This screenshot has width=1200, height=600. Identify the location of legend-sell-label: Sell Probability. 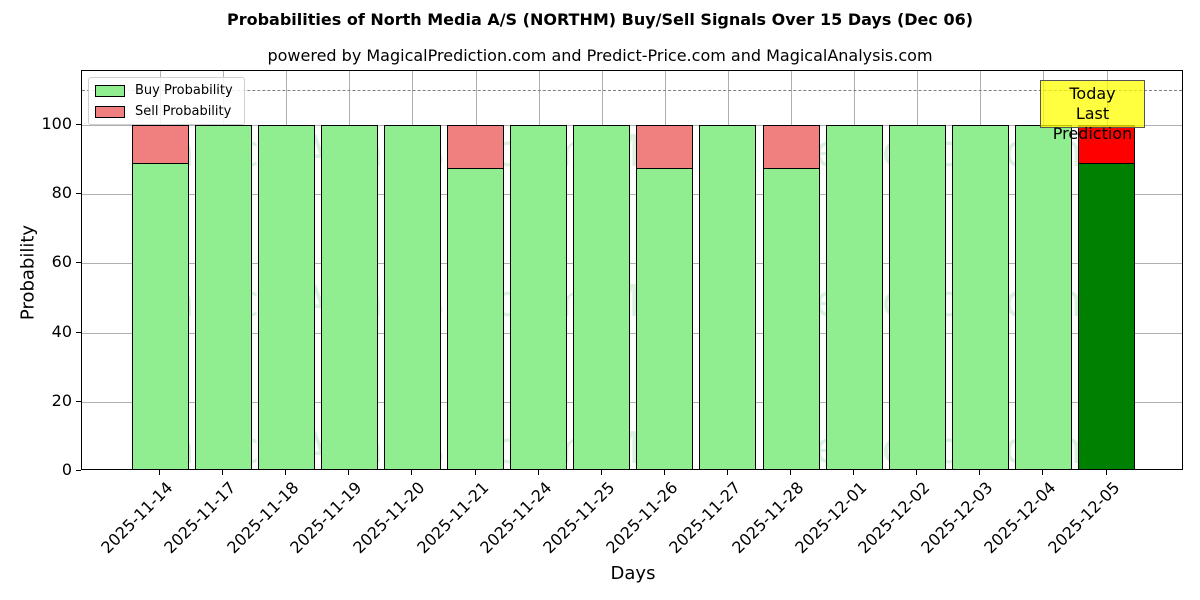
(183, 111).